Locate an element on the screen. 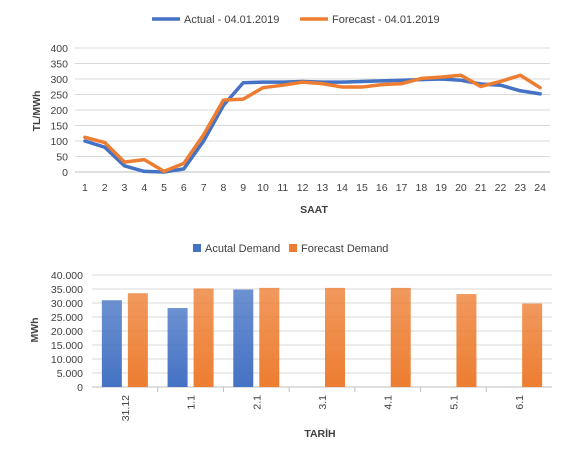 This screenshot has height=453, width=578. bar-chart-x-ticks: 31.12 1.1 2.1 3.1 4.1 5.1 6.1 is located at coordinates (323, 404).